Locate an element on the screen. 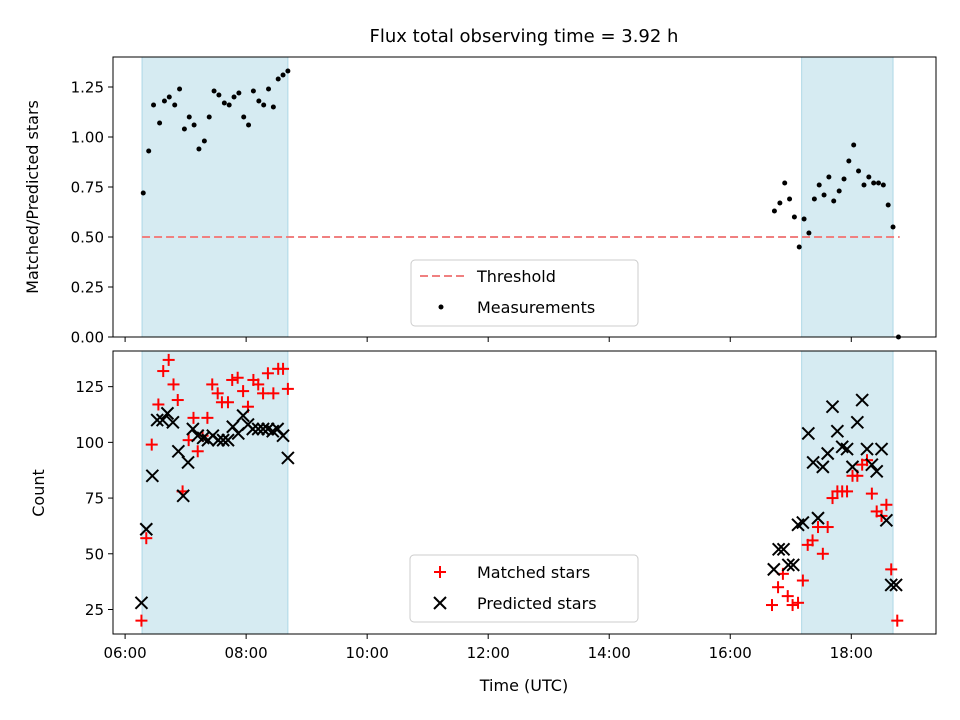 The width and height of the screenshot is (960, 720). bottom-y-axis-label: Count is located at coordinates (38, 493).